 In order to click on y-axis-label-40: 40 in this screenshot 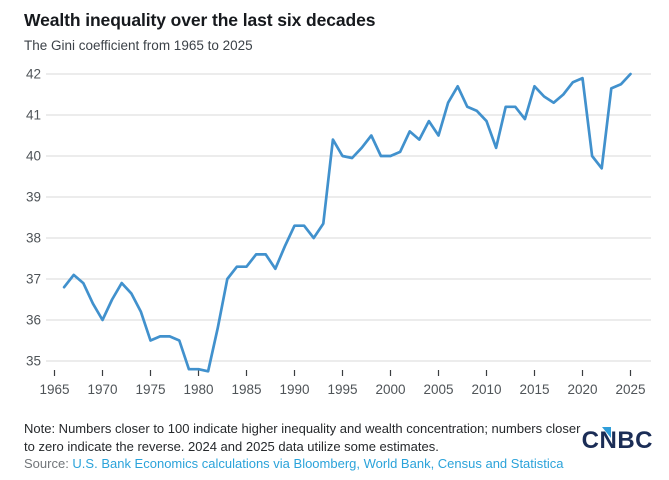, I will do `click(33, 156)`.